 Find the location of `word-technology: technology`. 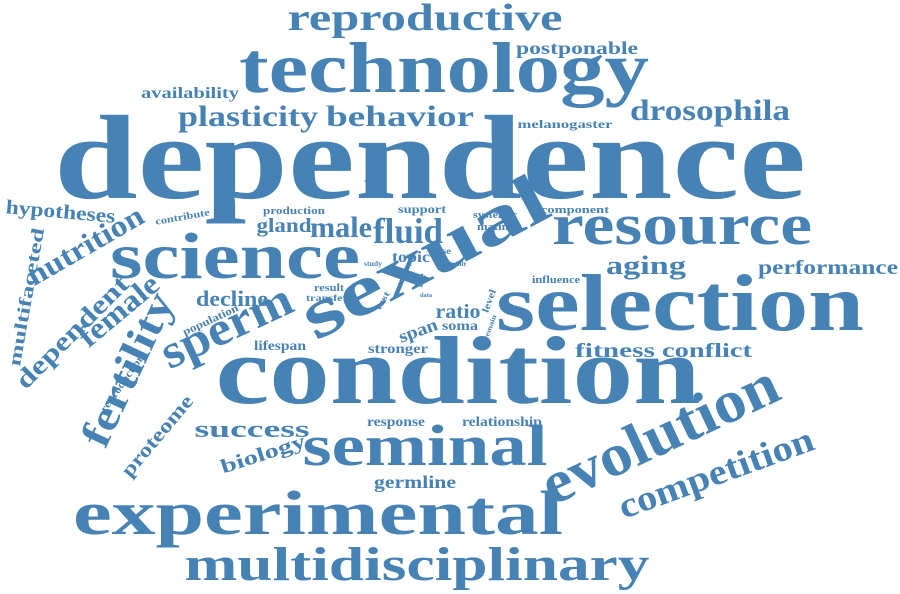

word-technology: technology is located at coordinates (444, 68).